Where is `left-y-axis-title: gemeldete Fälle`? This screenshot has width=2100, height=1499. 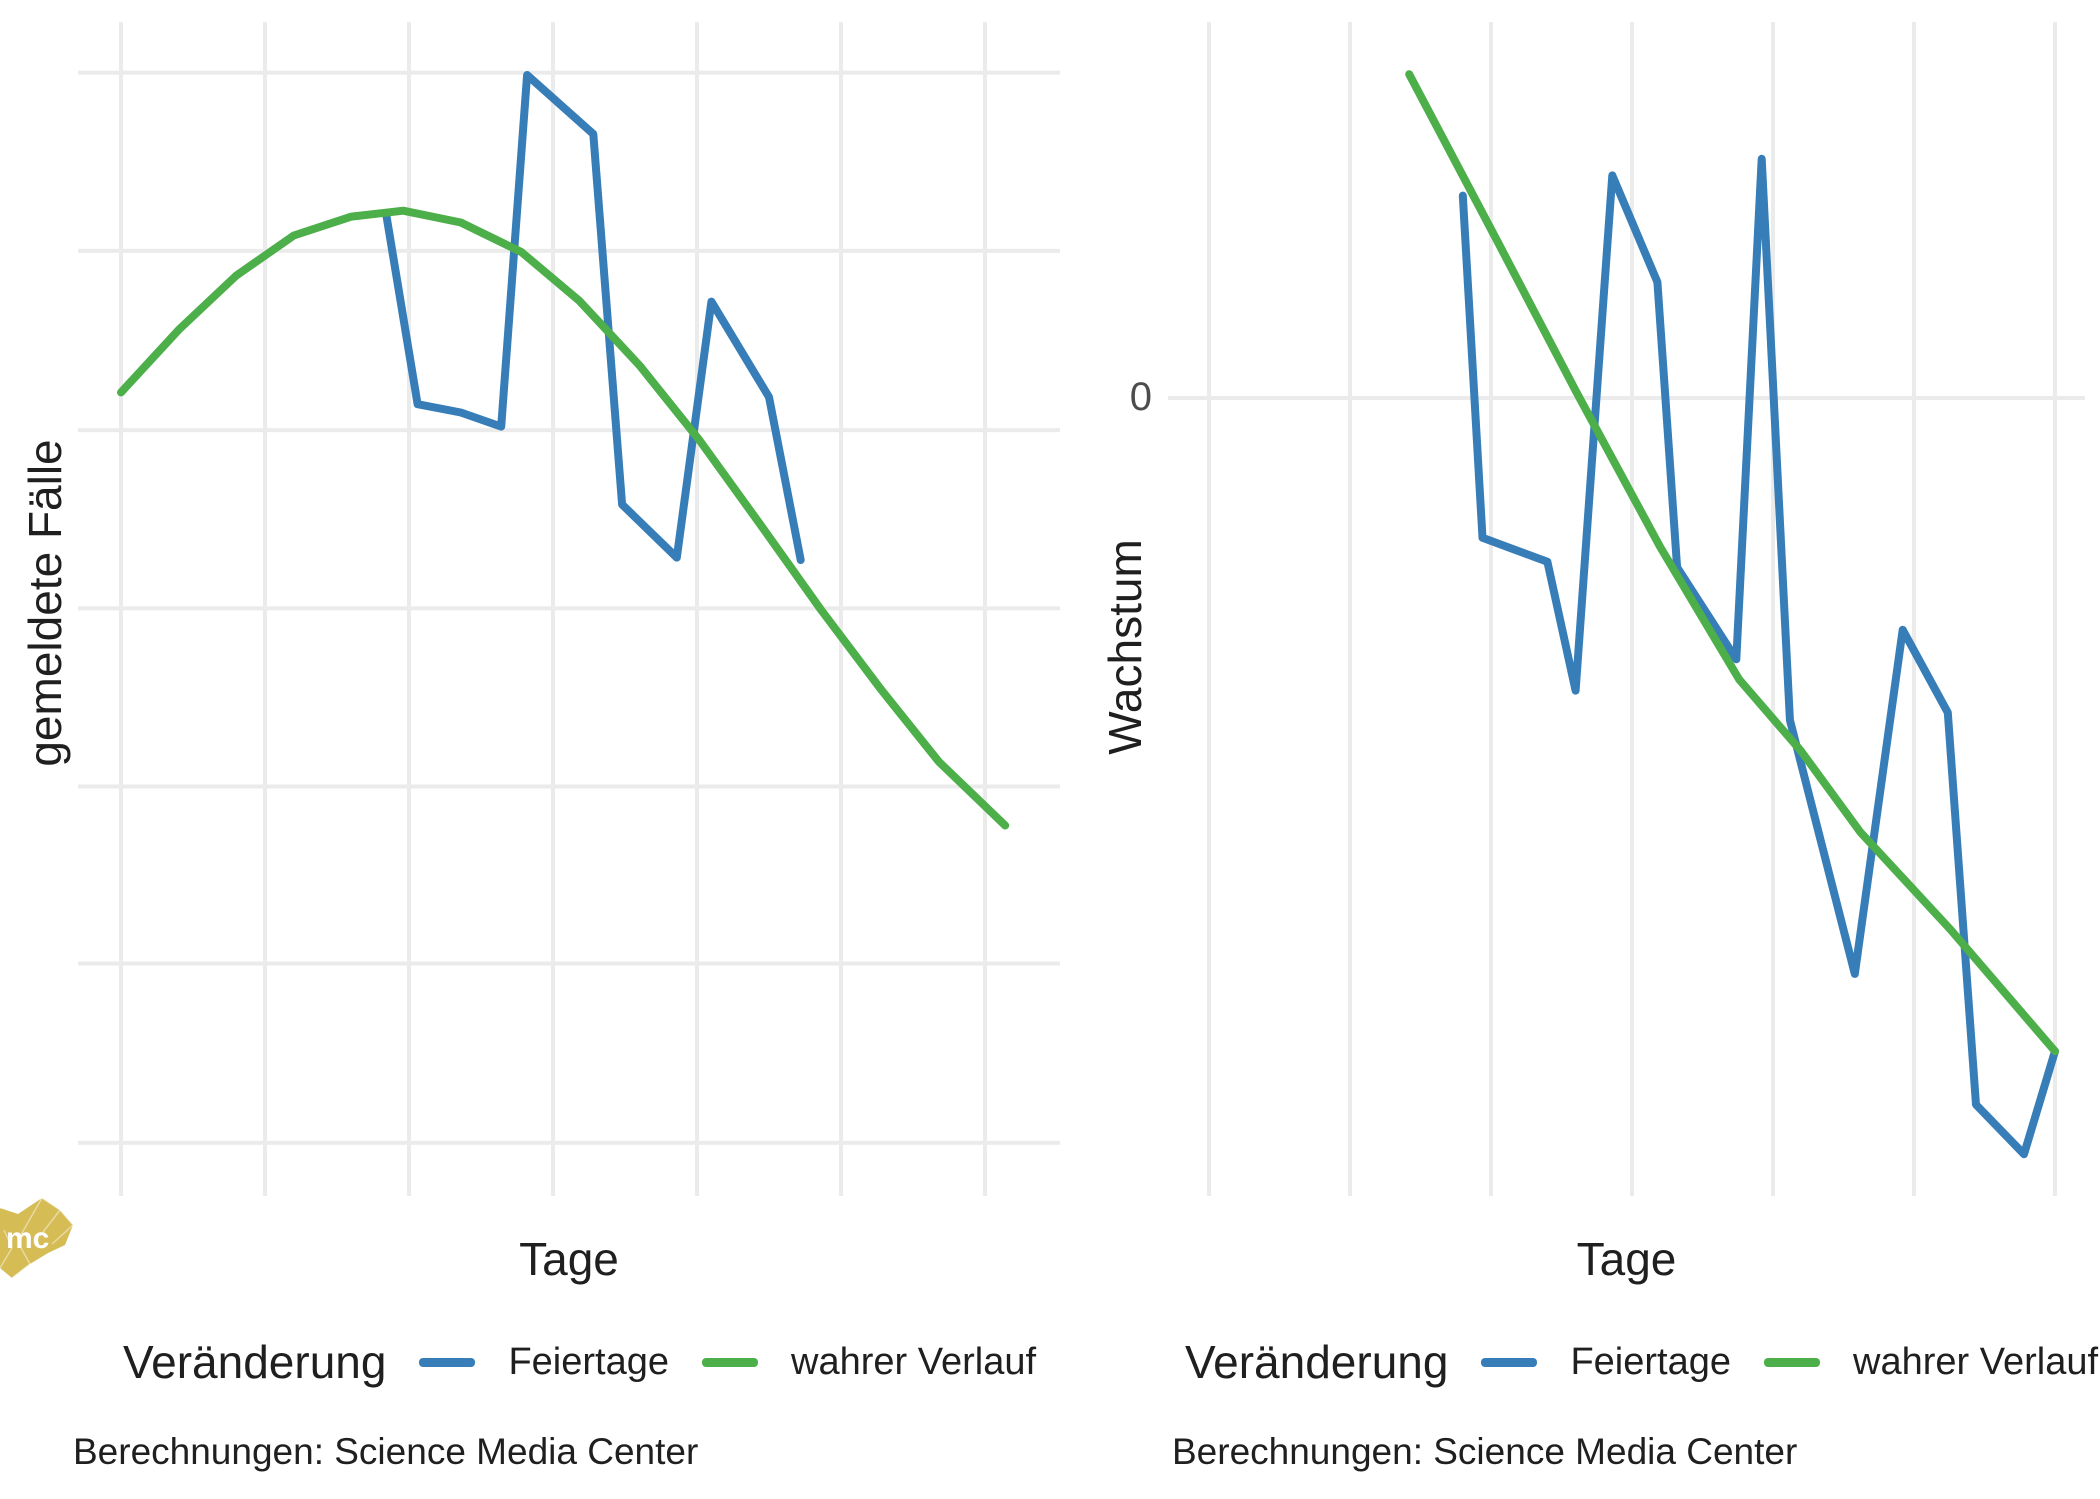 left-y-axis-title: gemeldete Fälle is located at coordinates (45, 603).